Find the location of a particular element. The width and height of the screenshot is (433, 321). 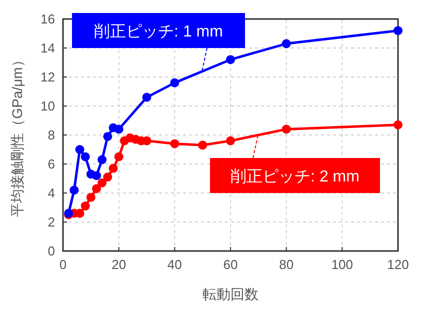

series-label: 削正ピッチ: 1 mm is located at coordinates (158, 31).